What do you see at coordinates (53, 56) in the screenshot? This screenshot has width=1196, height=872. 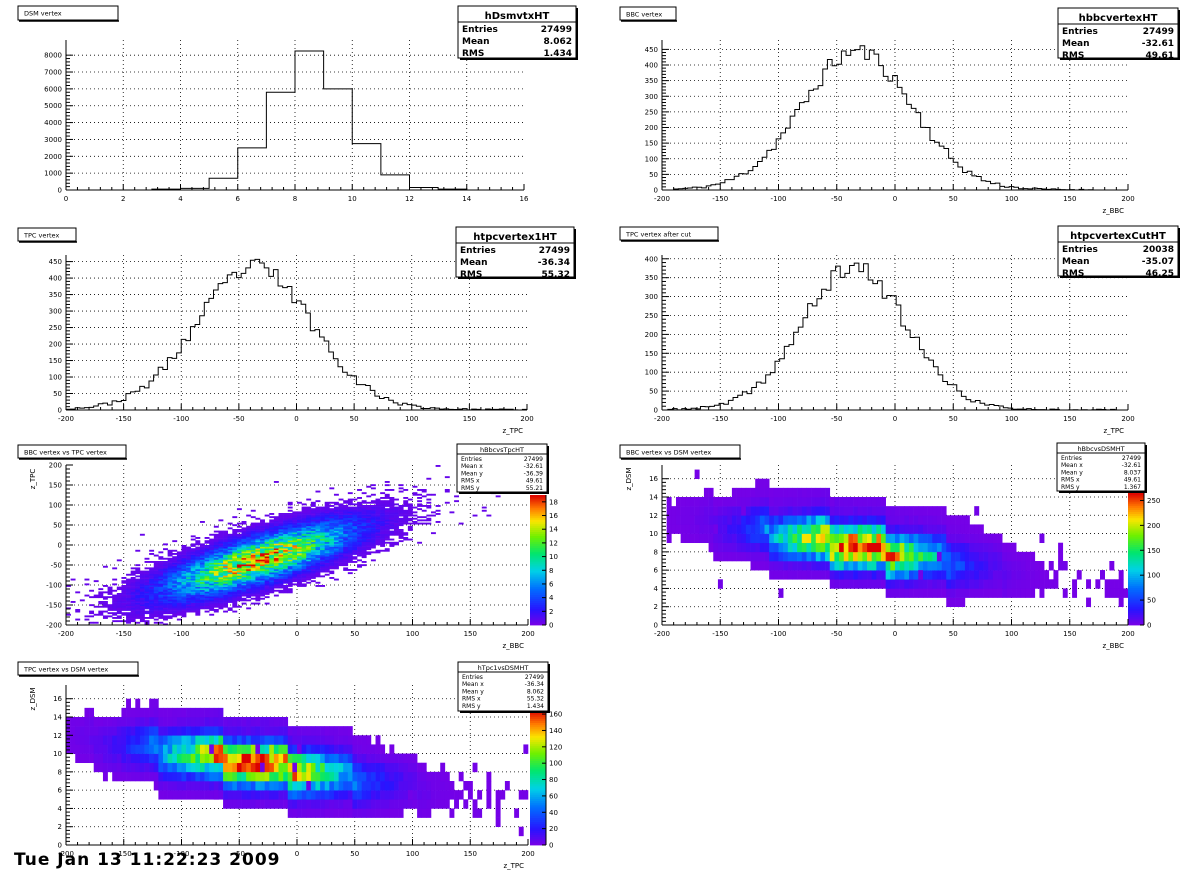 I see `y-tick-label: 8000` at bounding box center [53, 56].